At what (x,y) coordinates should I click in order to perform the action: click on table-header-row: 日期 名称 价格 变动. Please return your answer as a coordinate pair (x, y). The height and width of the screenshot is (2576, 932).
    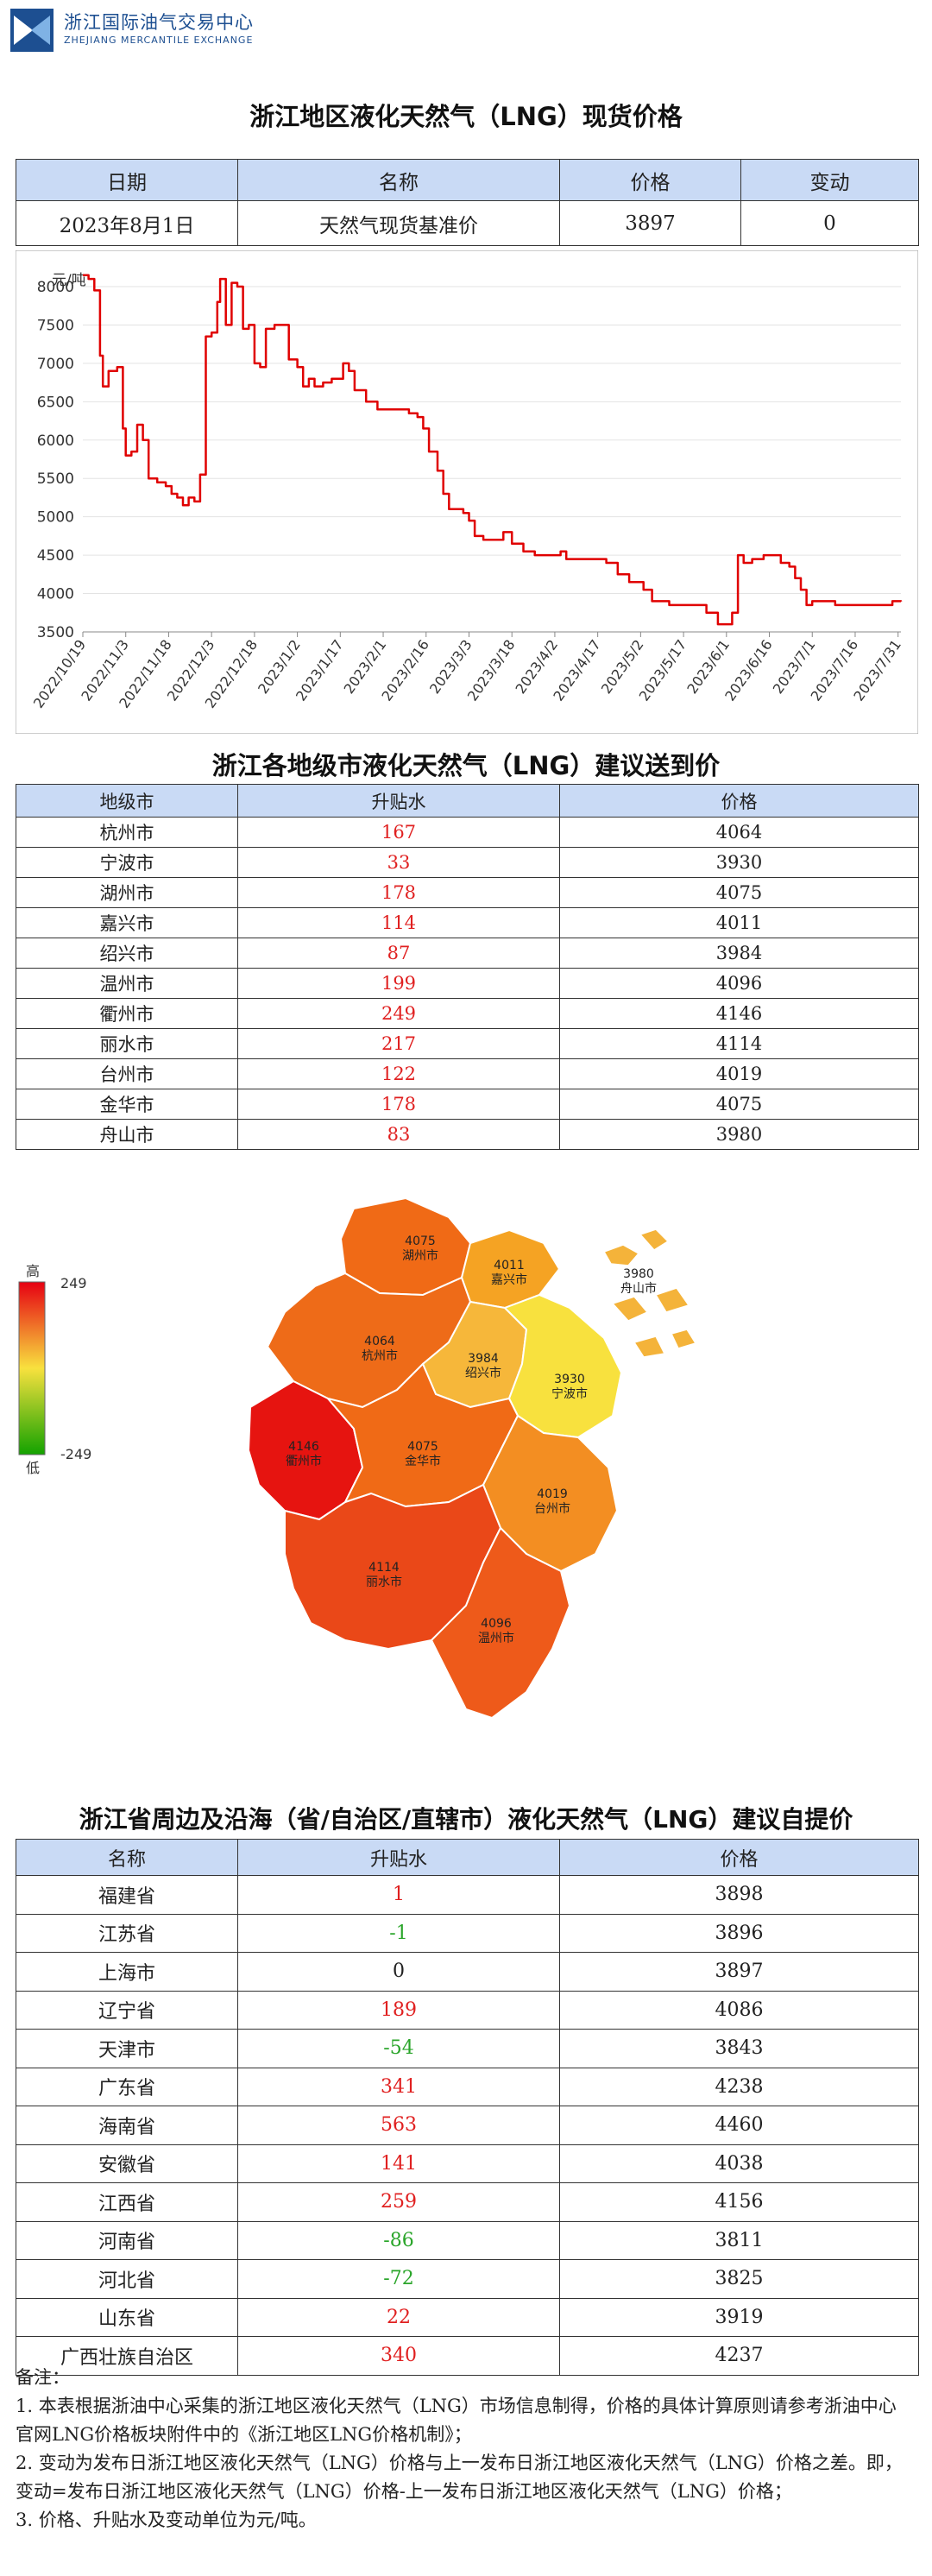
    Looking at the image, I should click on (467, 180).